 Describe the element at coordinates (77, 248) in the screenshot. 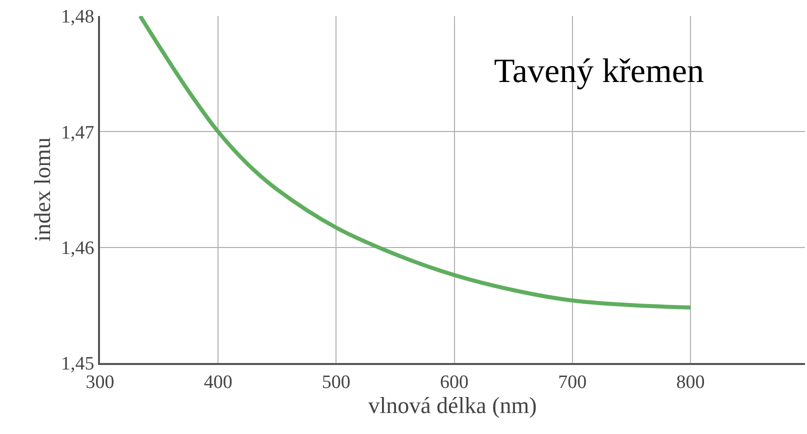

I see `y-tick-label: 1,46` at that location.